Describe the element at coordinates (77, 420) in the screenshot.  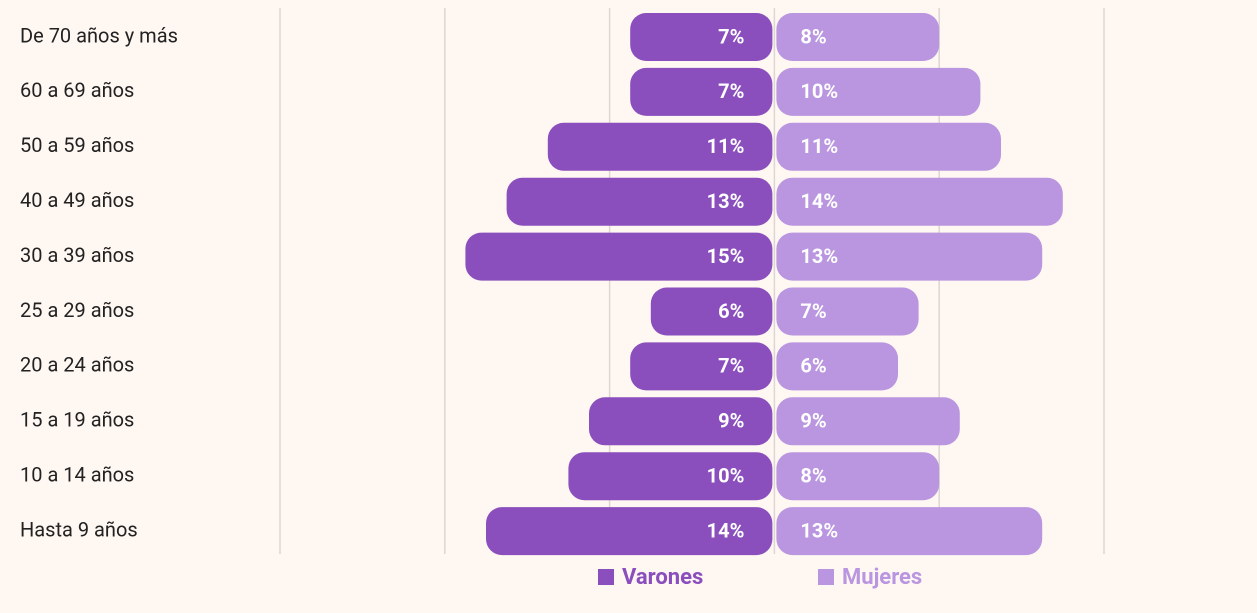
I see `category-label: 15 a 19 años` at that location.